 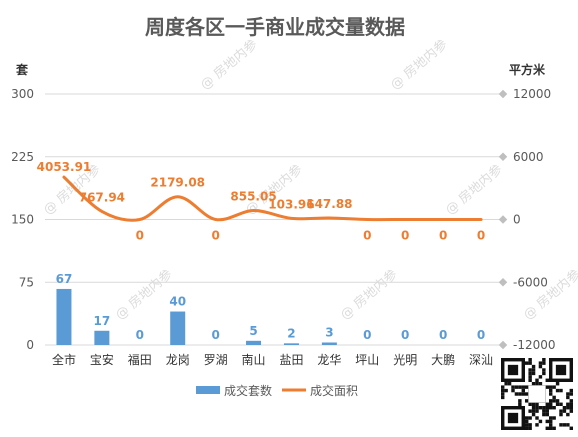 I want to click on bar-value-label: 67, so click(x=64, y=279).